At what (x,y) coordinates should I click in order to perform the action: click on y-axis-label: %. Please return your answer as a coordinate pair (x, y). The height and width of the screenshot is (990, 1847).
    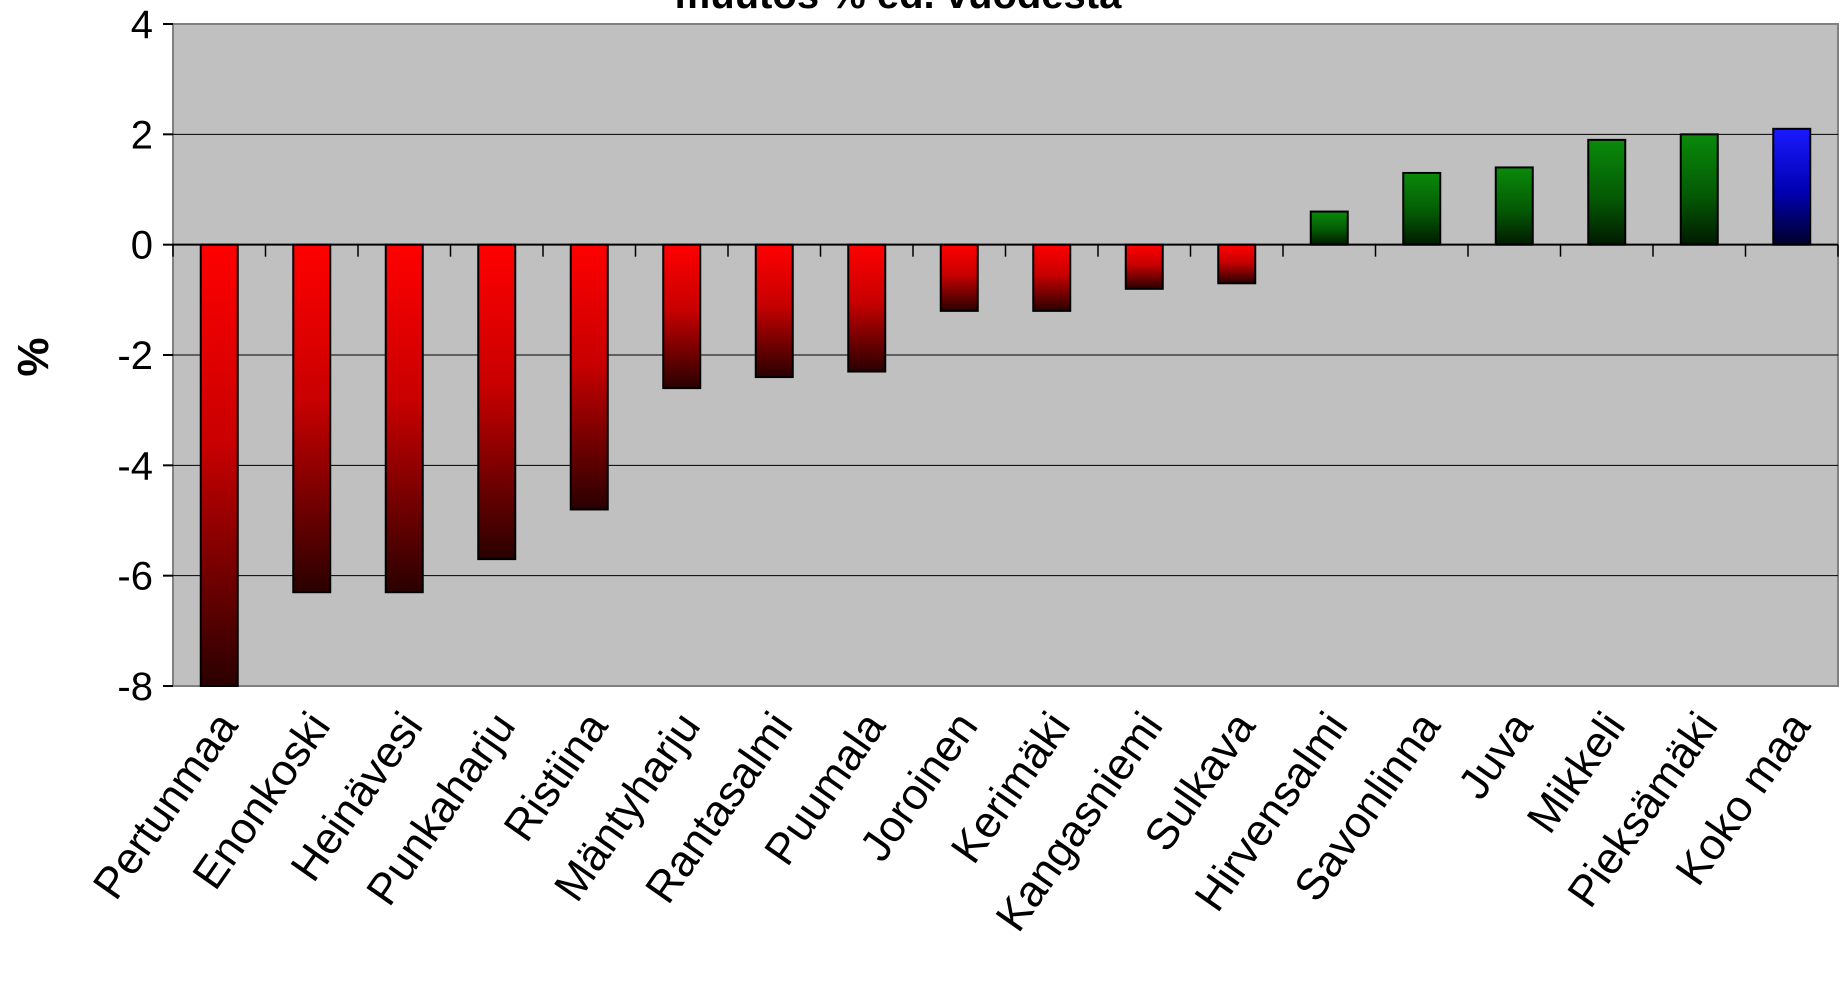
    Looking at the image, I should click on (33, 356).